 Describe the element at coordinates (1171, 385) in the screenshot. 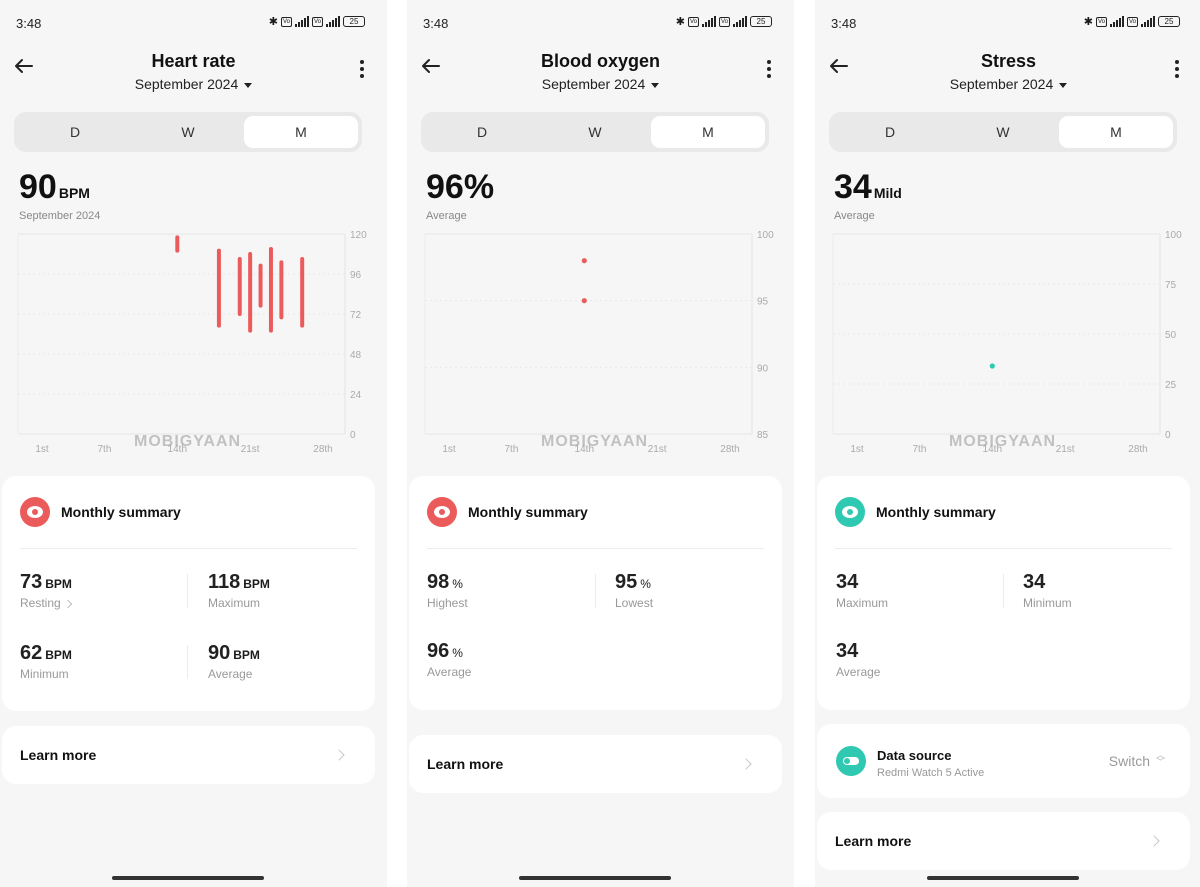

I see `y-tick-label: 25` at that location.